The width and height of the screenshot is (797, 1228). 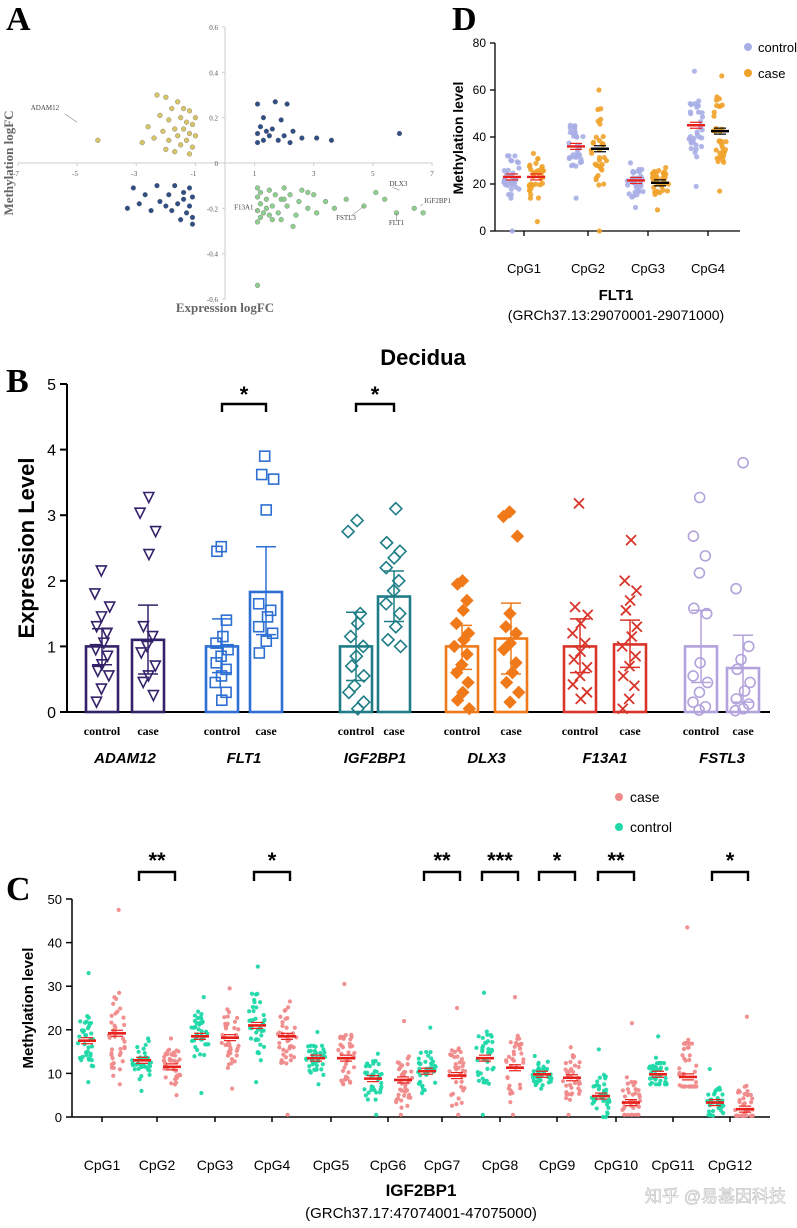 I want to click on panel-c-y-tick-label: 40, so click(x=55, y=943).